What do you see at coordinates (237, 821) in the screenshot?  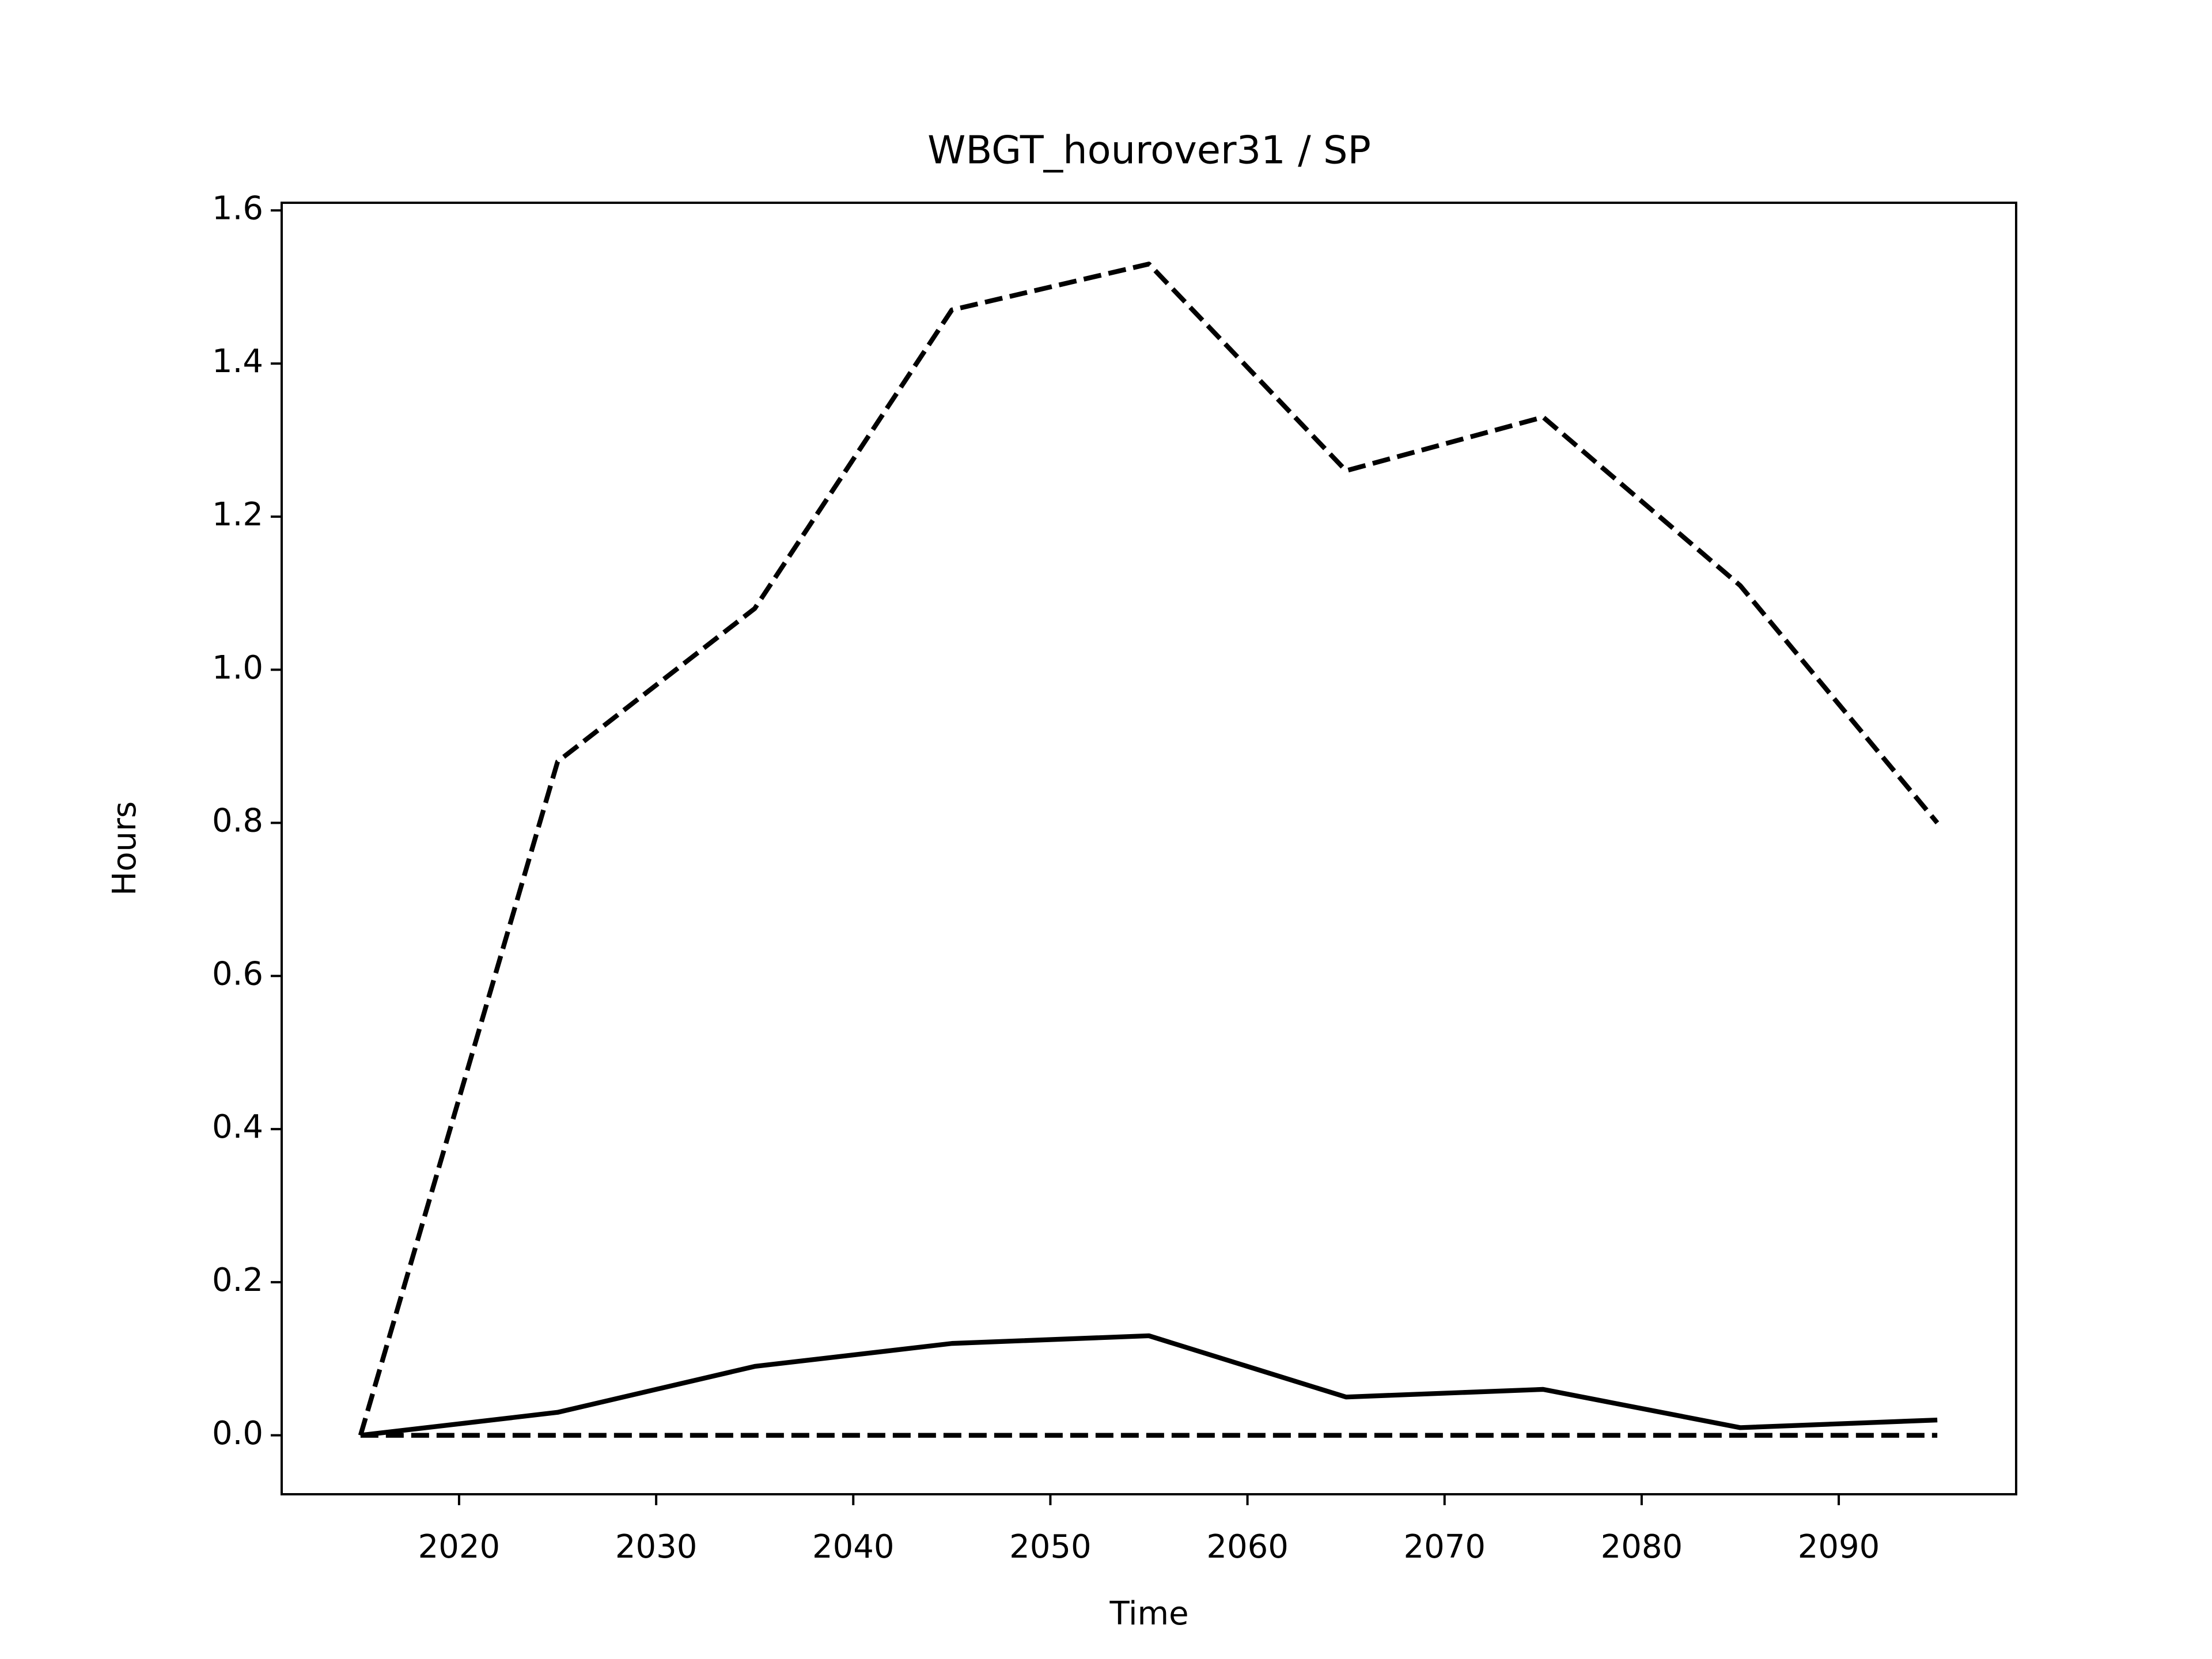 I see `y-tick-label: 0.8` at bounding box center [237, 821].